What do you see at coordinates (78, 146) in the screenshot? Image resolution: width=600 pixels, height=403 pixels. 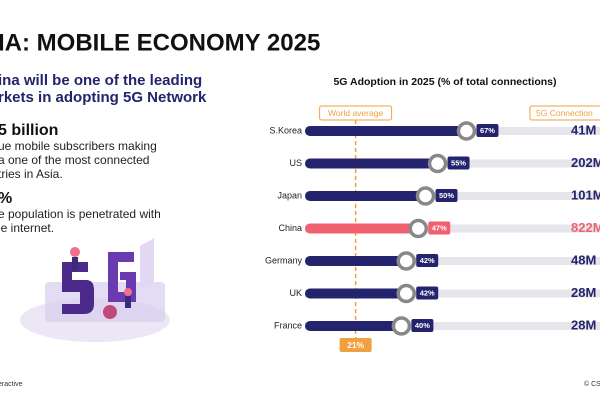 I see `stat-text: ue mobile subscribers making` at bounding box center [78, 146].